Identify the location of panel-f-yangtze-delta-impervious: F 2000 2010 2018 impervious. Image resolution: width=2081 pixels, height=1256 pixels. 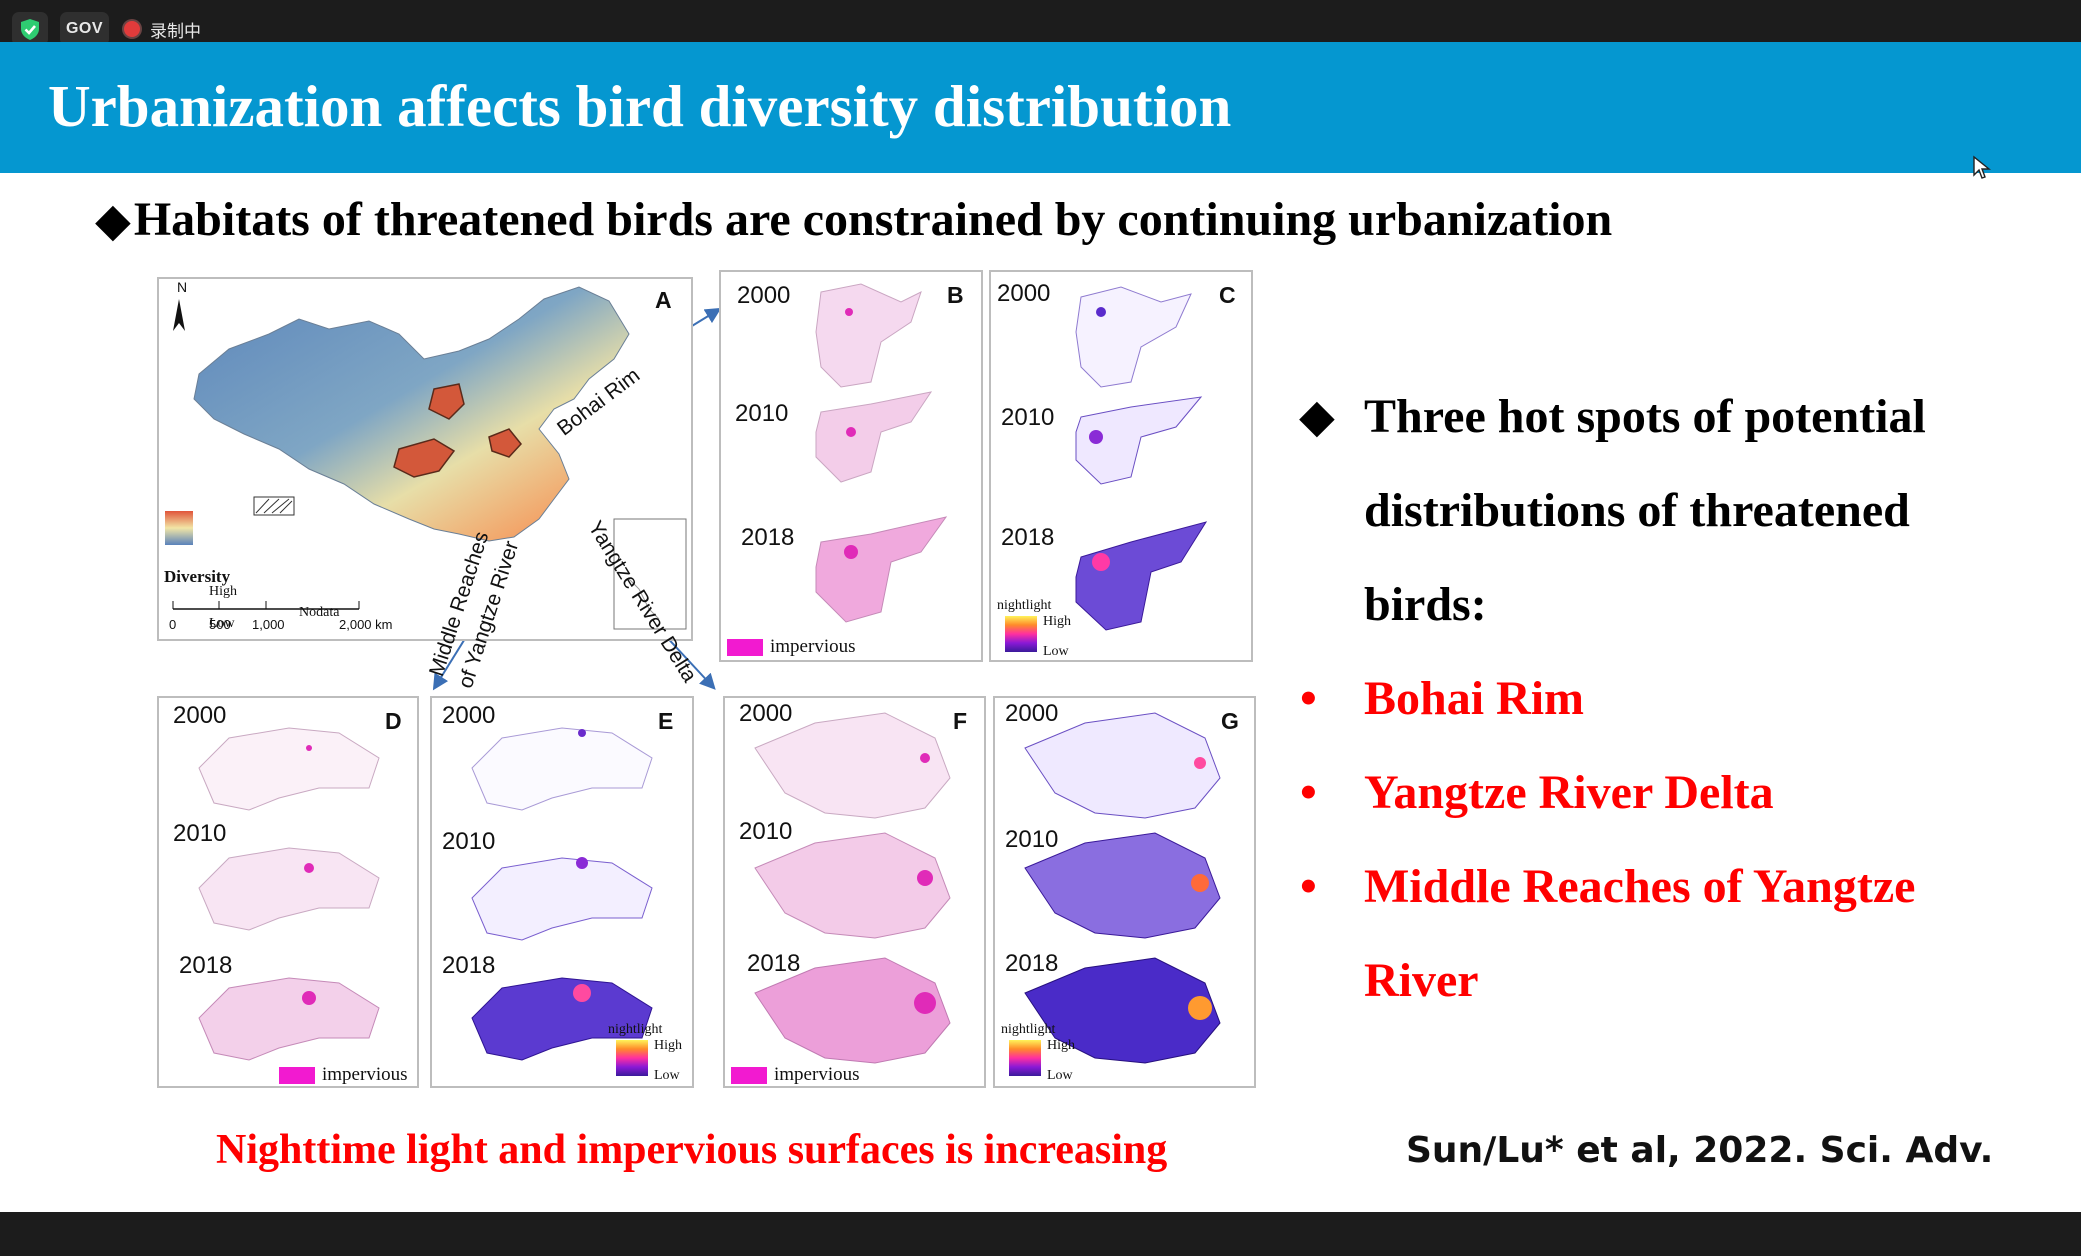
(854, 892).